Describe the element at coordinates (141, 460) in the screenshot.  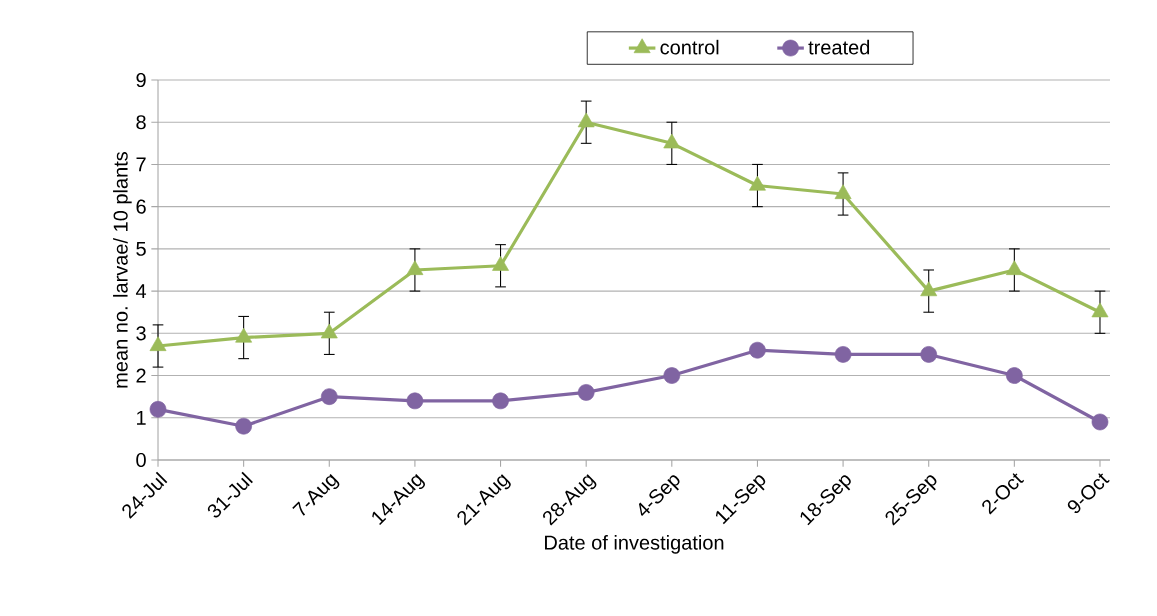
I see `y-tick-label: 0` at that location.